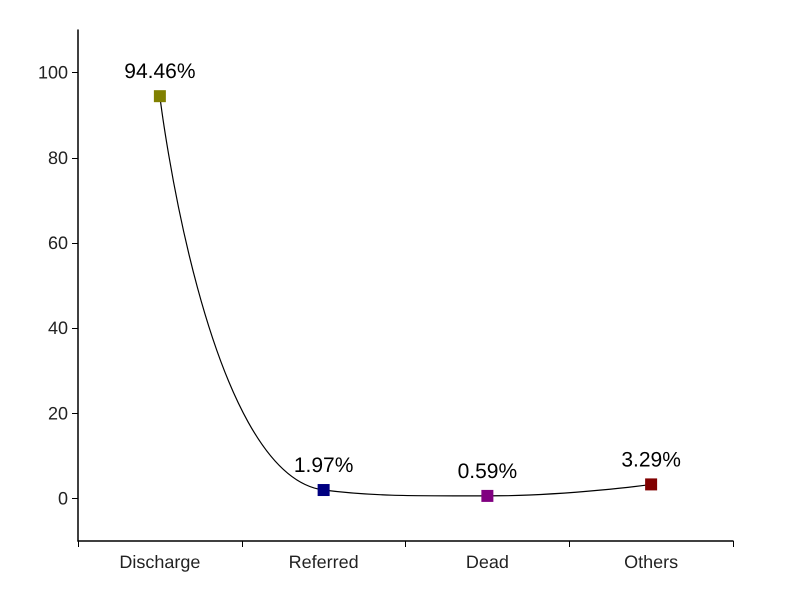  Describe the element at coordinates (160, 72) in the screenshot. I see `data-label: 94.46%` at that location.